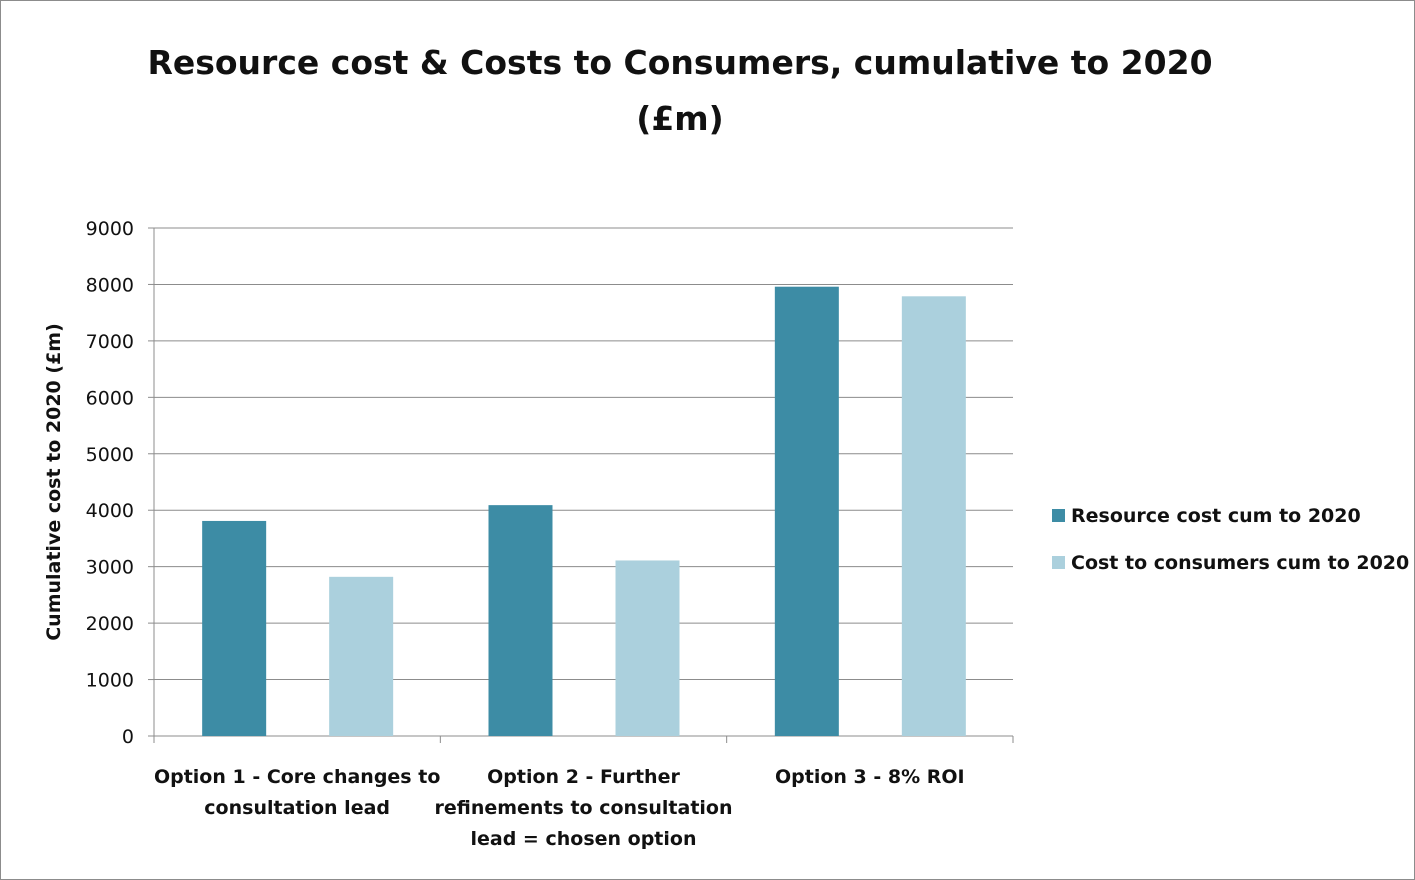  I want to click on bar-series1-cat1, so click(234, 628).